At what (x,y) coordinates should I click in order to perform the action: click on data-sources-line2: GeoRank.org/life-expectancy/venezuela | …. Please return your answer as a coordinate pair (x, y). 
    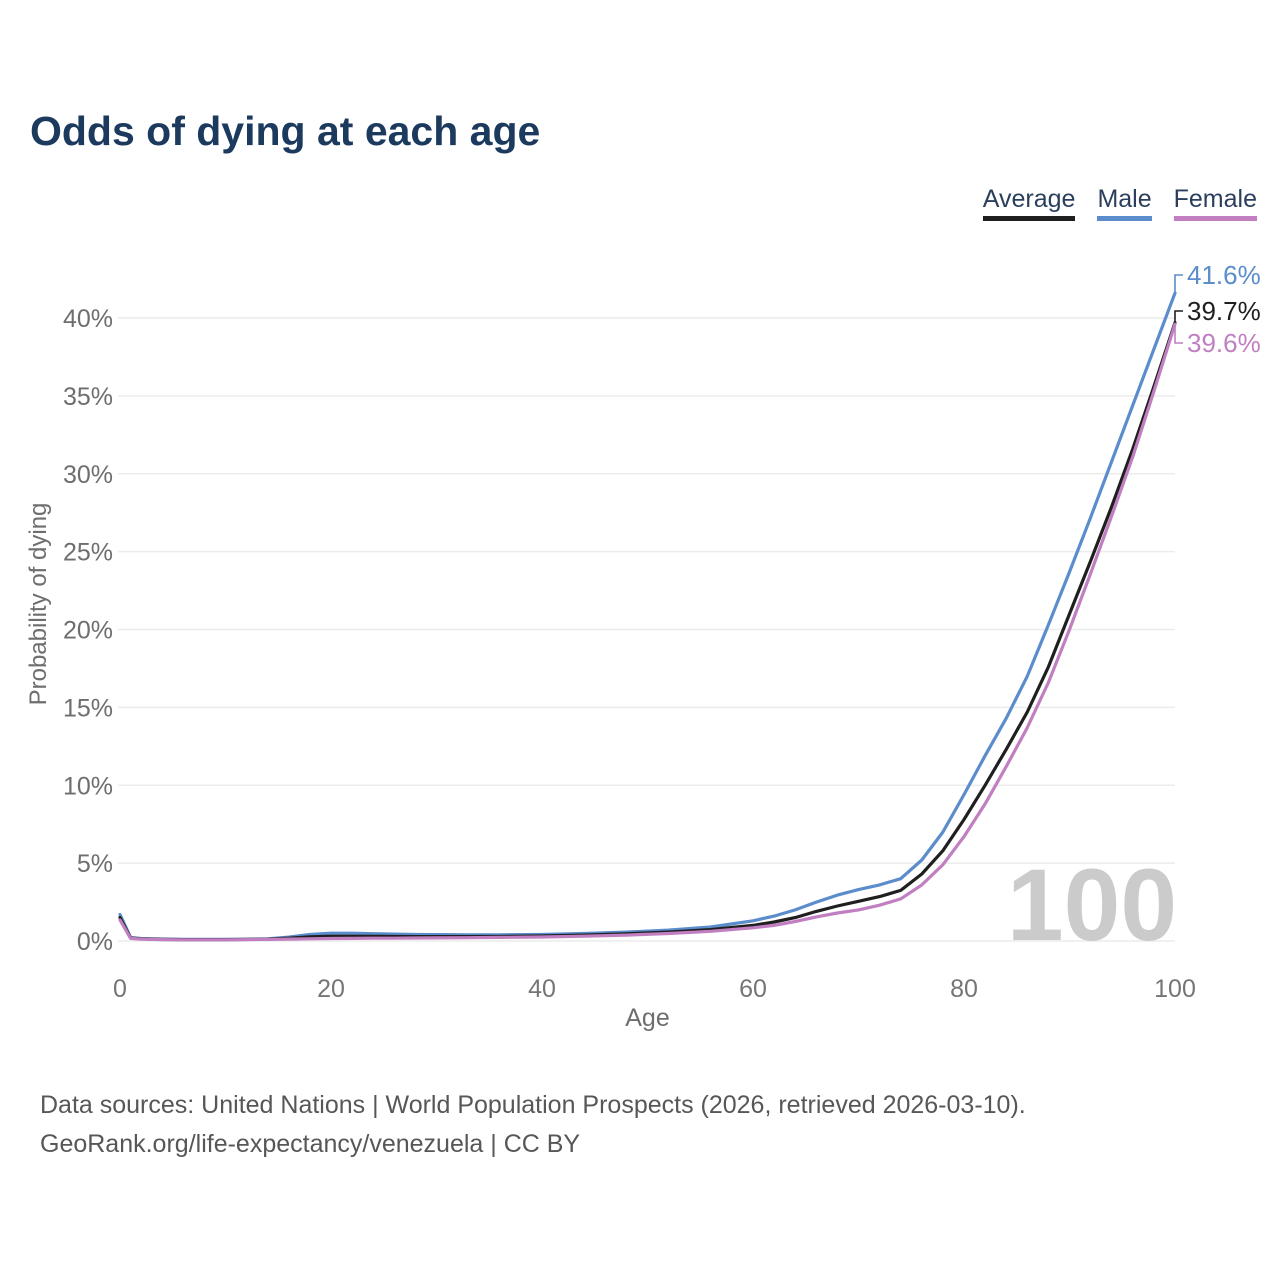
    Looking at the image, I should click on (310, 1144).